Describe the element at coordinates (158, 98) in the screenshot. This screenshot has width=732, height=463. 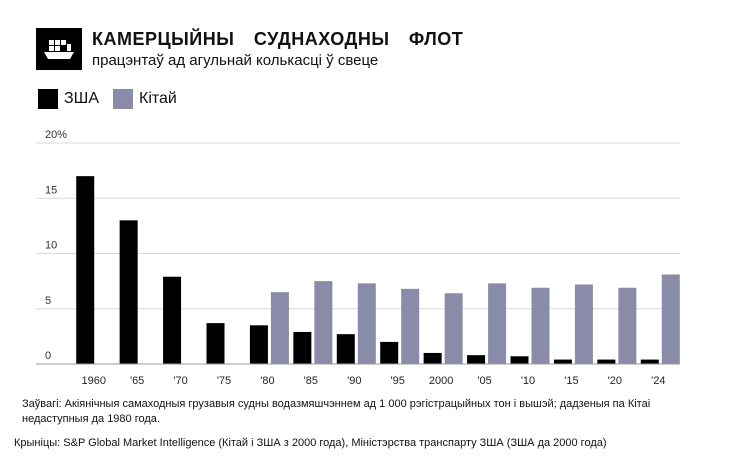
I see `legend-label-china: Кітай` at that location.